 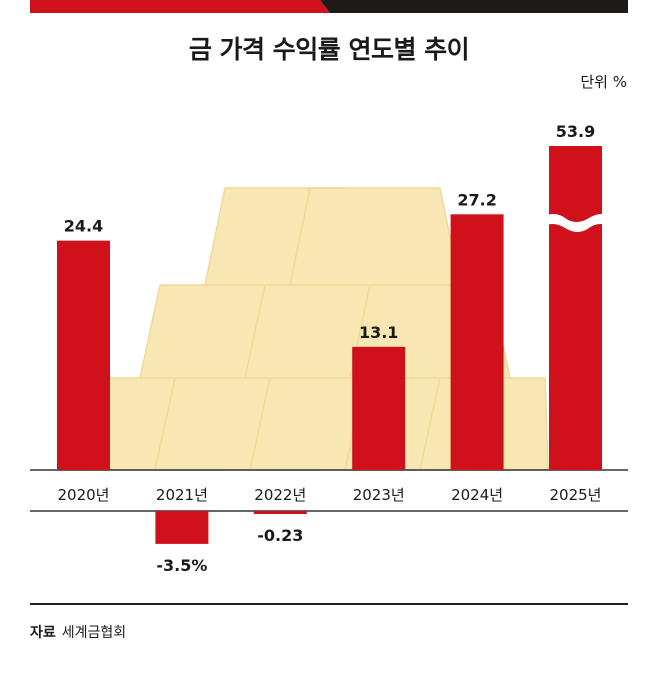 What do you see at coordinates (379, 408) in the screenshot?
I see `bar-2023년` at bounding box center [379, 408].